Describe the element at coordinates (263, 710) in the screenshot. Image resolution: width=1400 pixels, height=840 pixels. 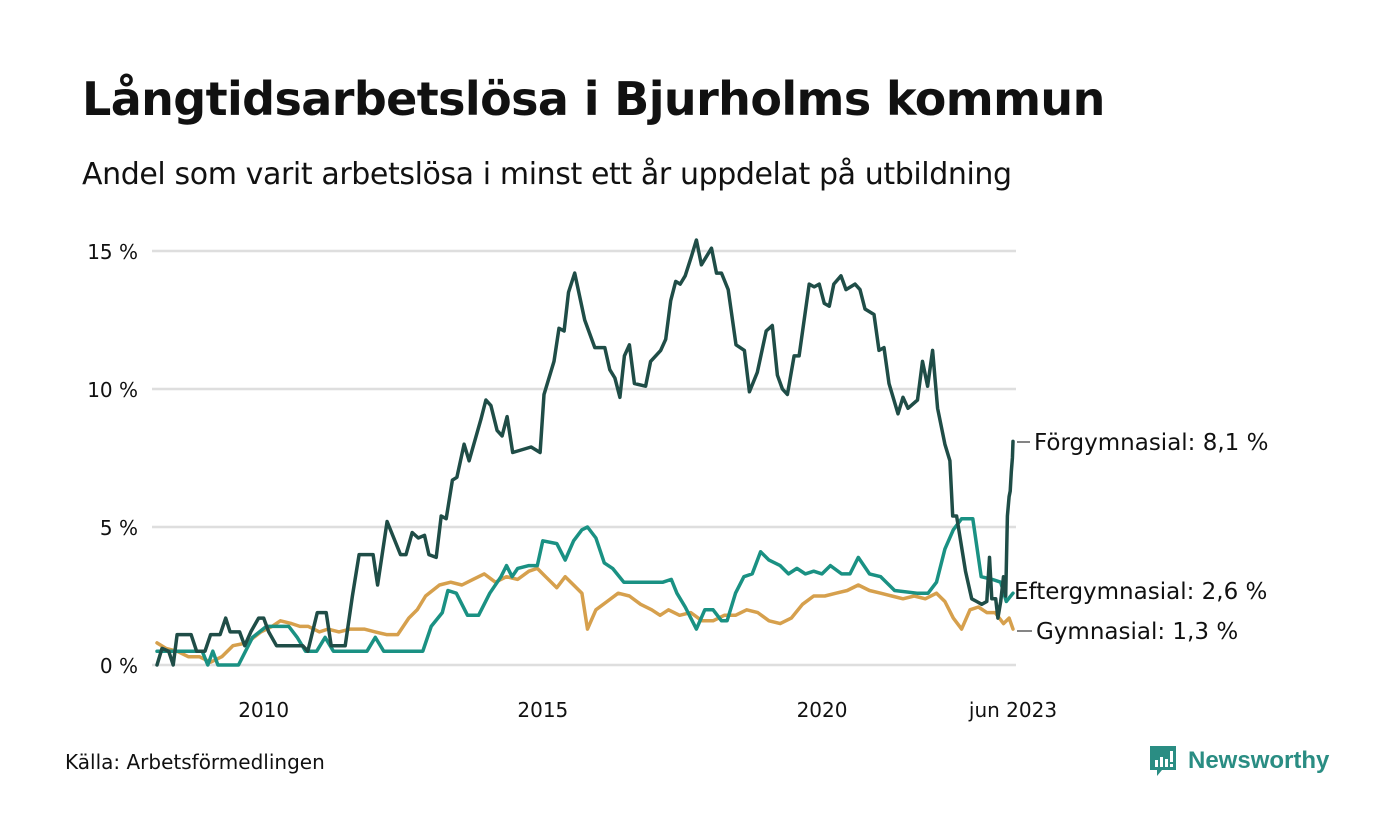
I see `x-tick-label: 2010` at that location.